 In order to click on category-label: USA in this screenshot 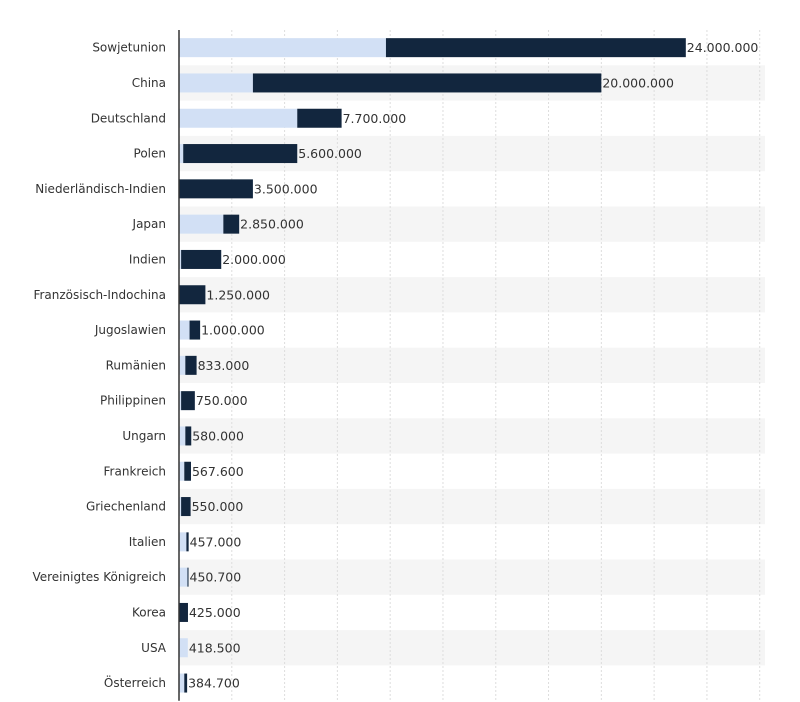, I will do `click(154, 648)`.